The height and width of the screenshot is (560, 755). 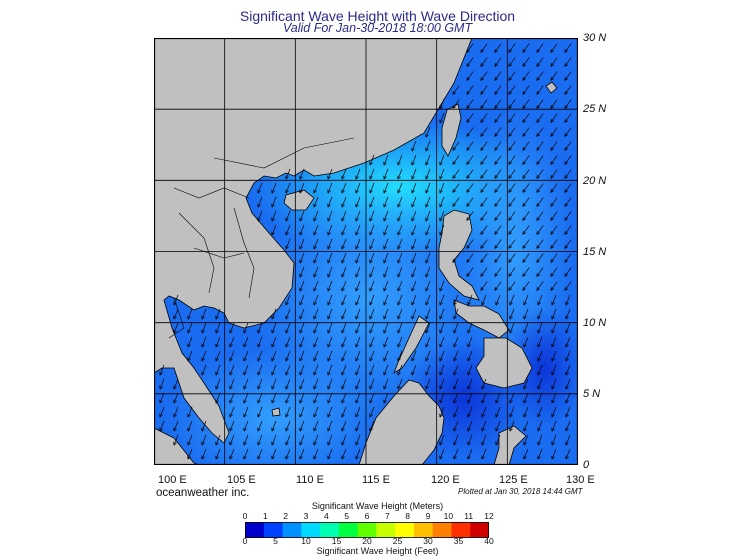 What do you see at coordinates (367, 516) in the screenshot?
I see `colorbar-meter-tick: 6` at bounding box center [367, 516].